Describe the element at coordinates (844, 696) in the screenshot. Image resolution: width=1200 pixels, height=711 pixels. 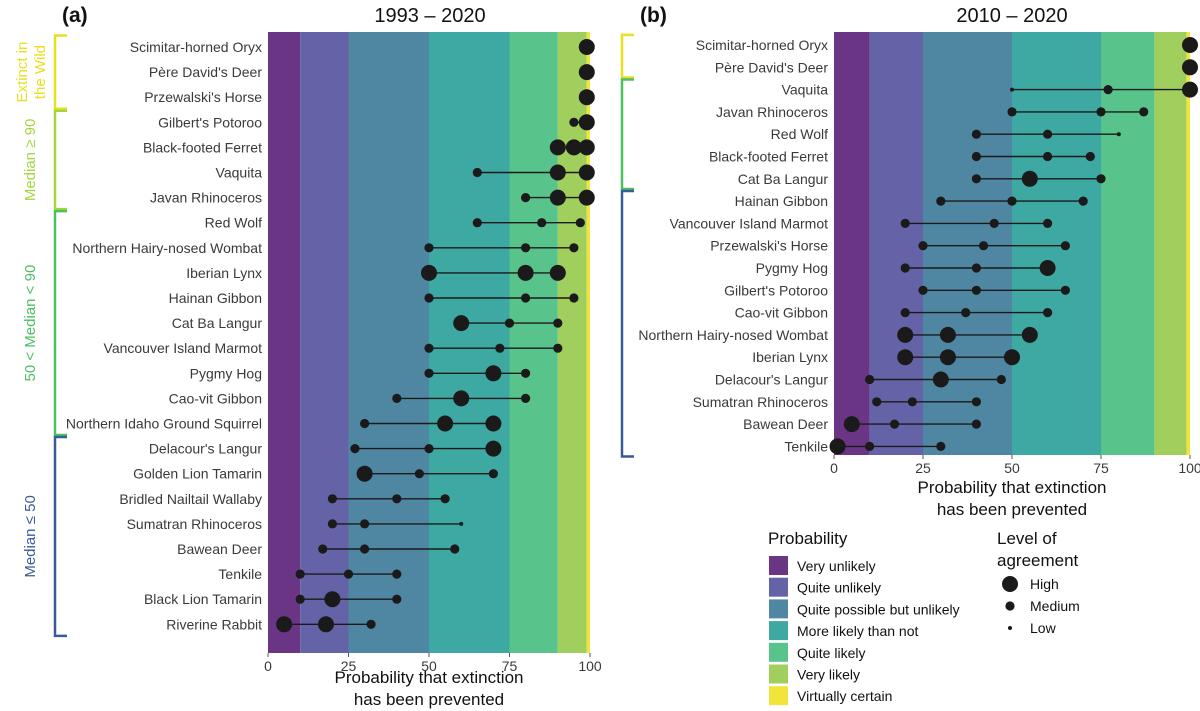
I see `legend-label-virtually-certain: Virtually certain` at that location.